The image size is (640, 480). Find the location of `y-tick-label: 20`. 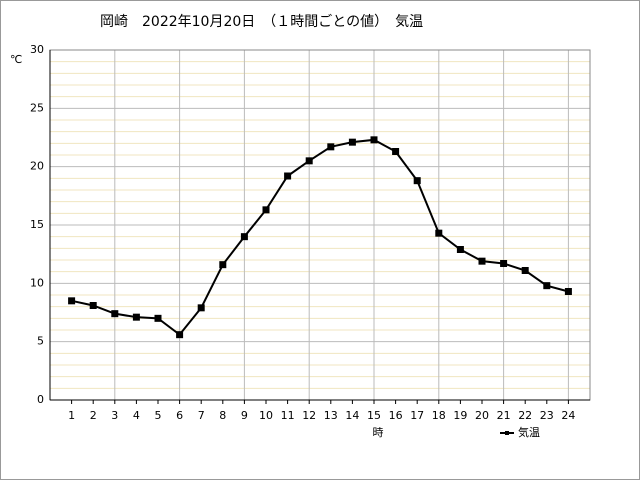

y-tick-label: 20 is located at coordinates (37, 166).